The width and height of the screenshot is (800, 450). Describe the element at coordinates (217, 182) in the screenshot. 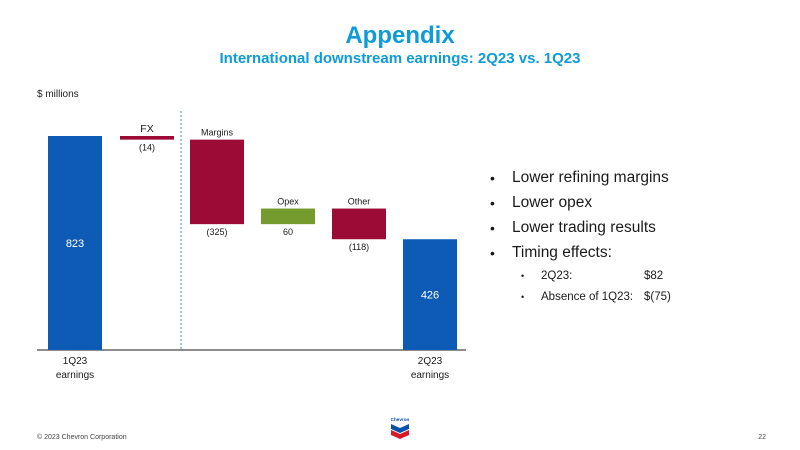

I see `bar-margins` at that location.